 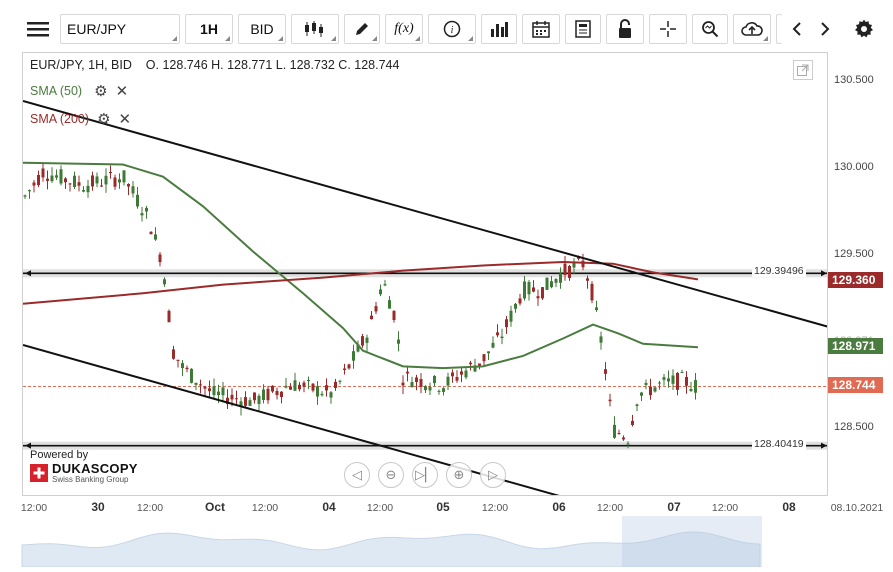 I want to click on fit-button: ▷▏, so click(x=425, y=475).